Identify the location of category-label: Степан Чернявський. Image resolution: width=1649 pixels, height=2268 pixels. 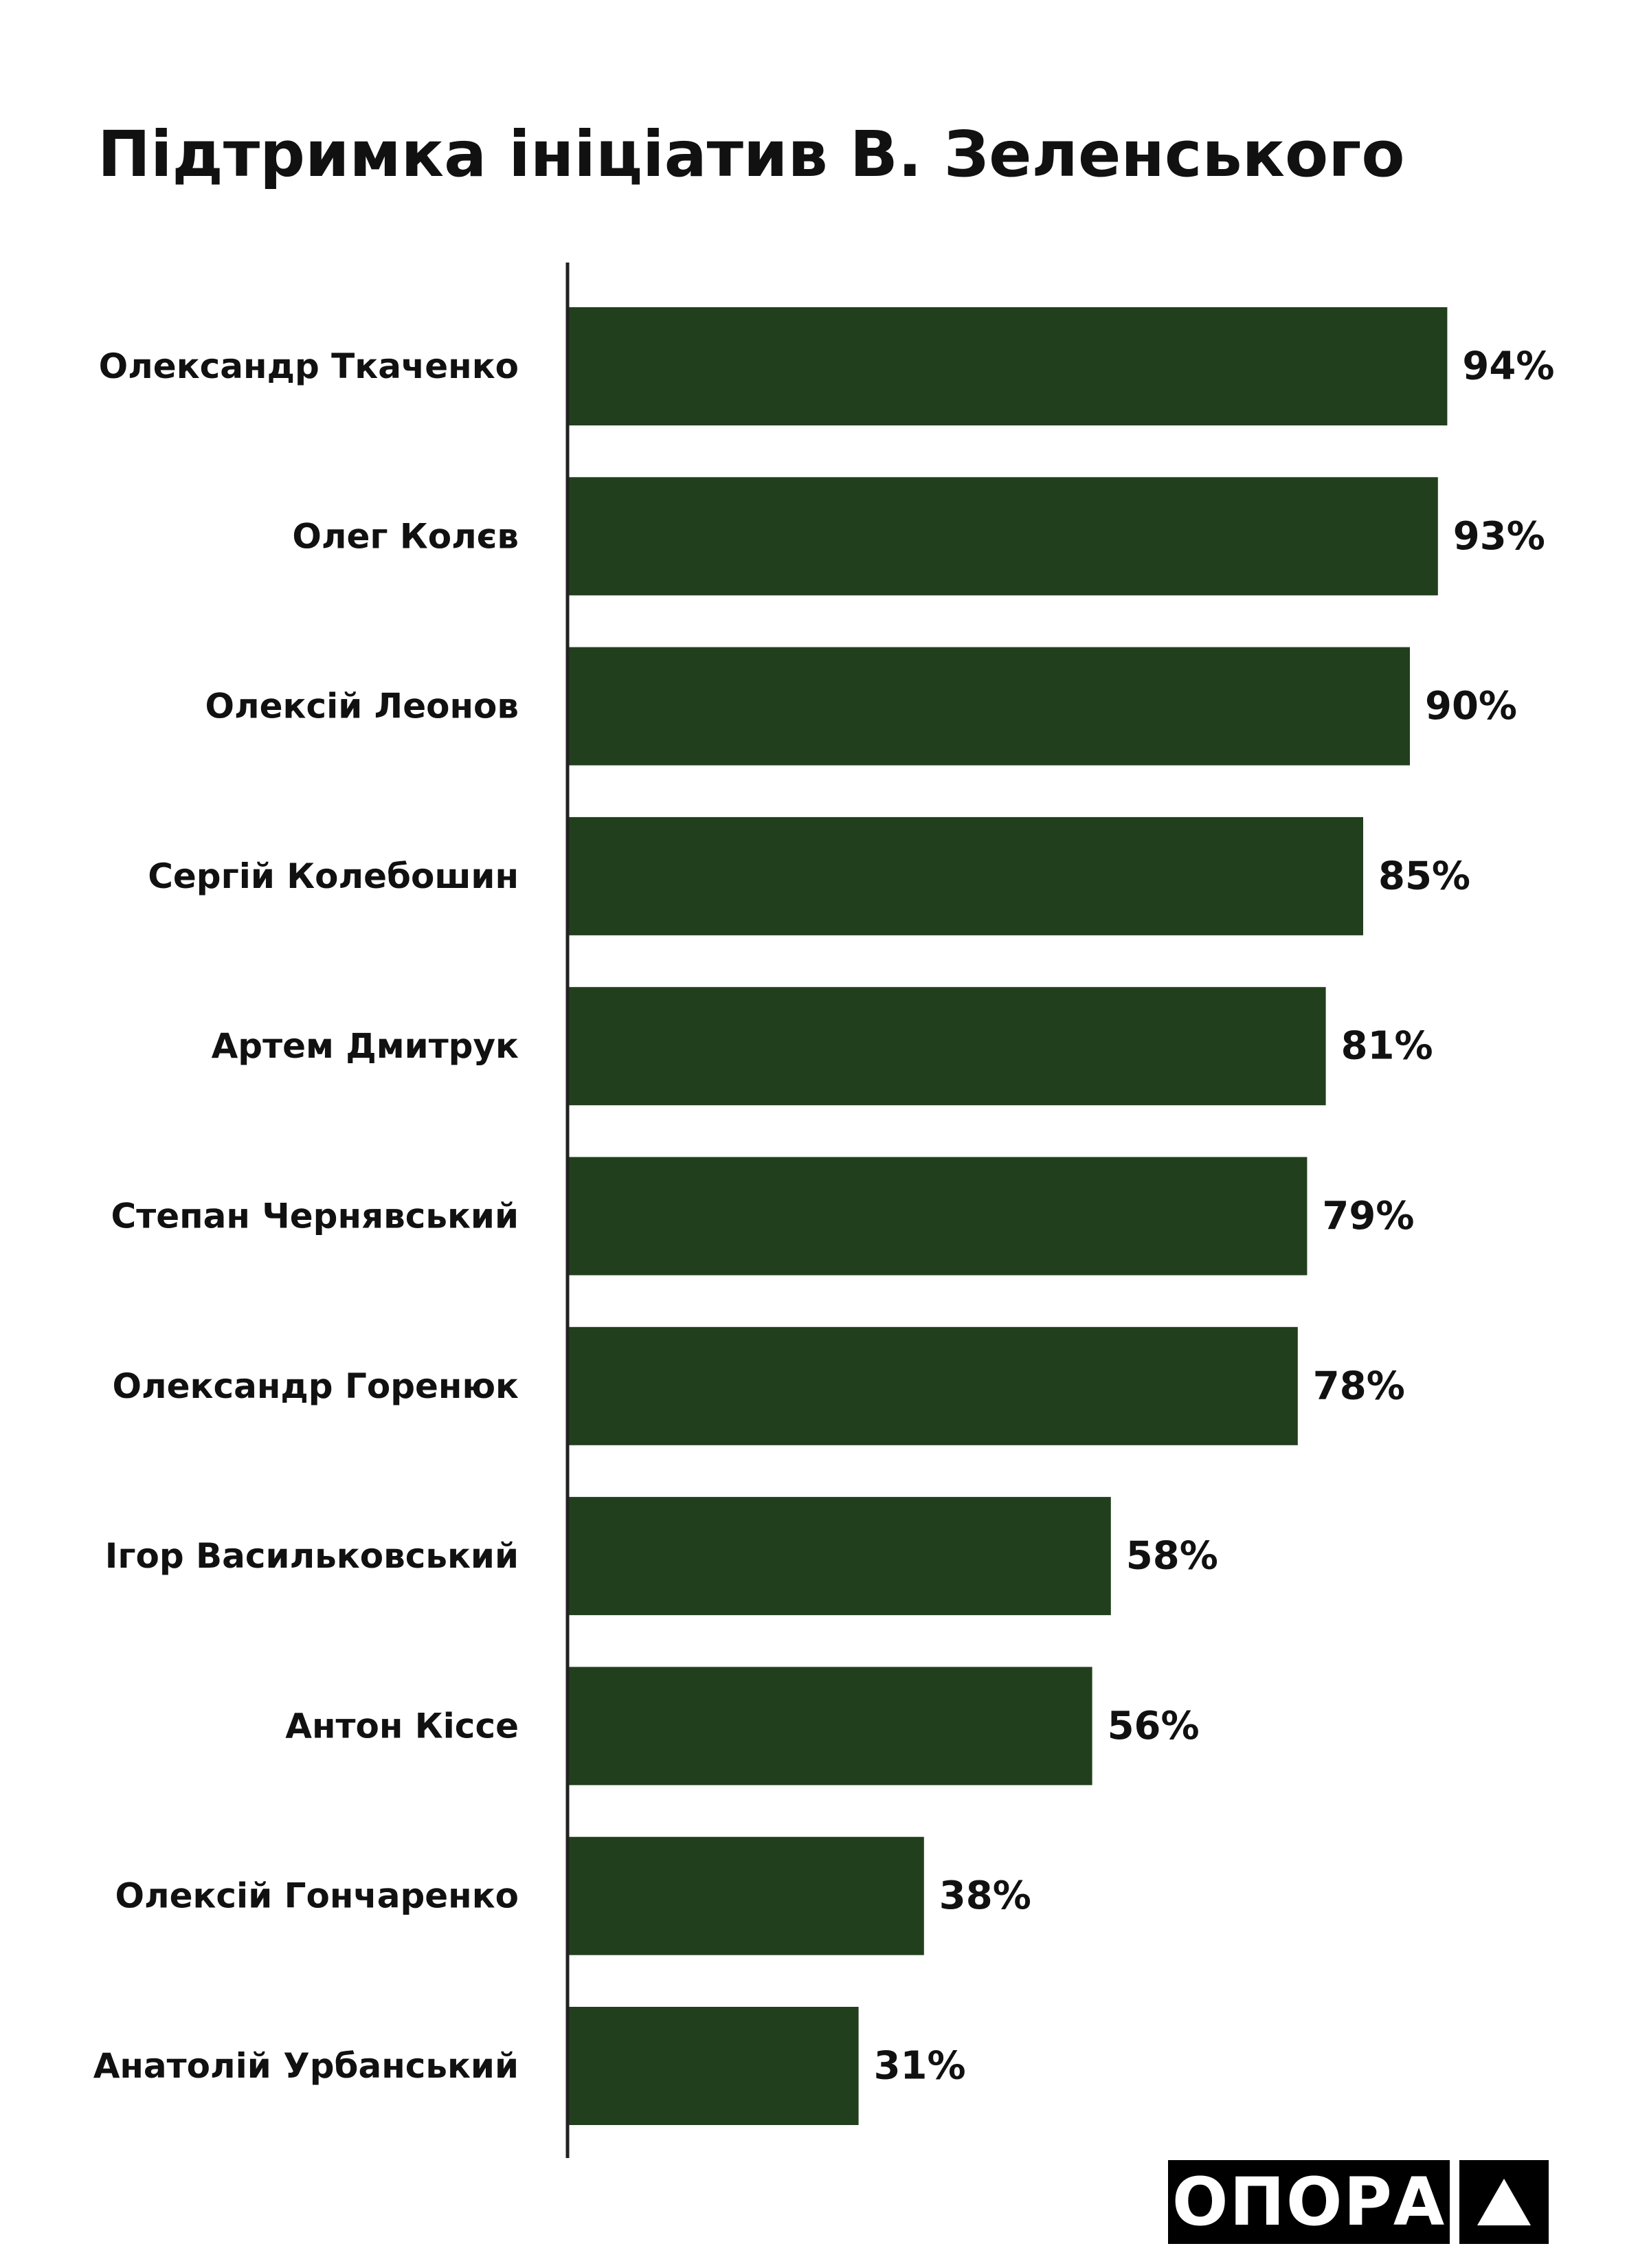
(315, 1216).